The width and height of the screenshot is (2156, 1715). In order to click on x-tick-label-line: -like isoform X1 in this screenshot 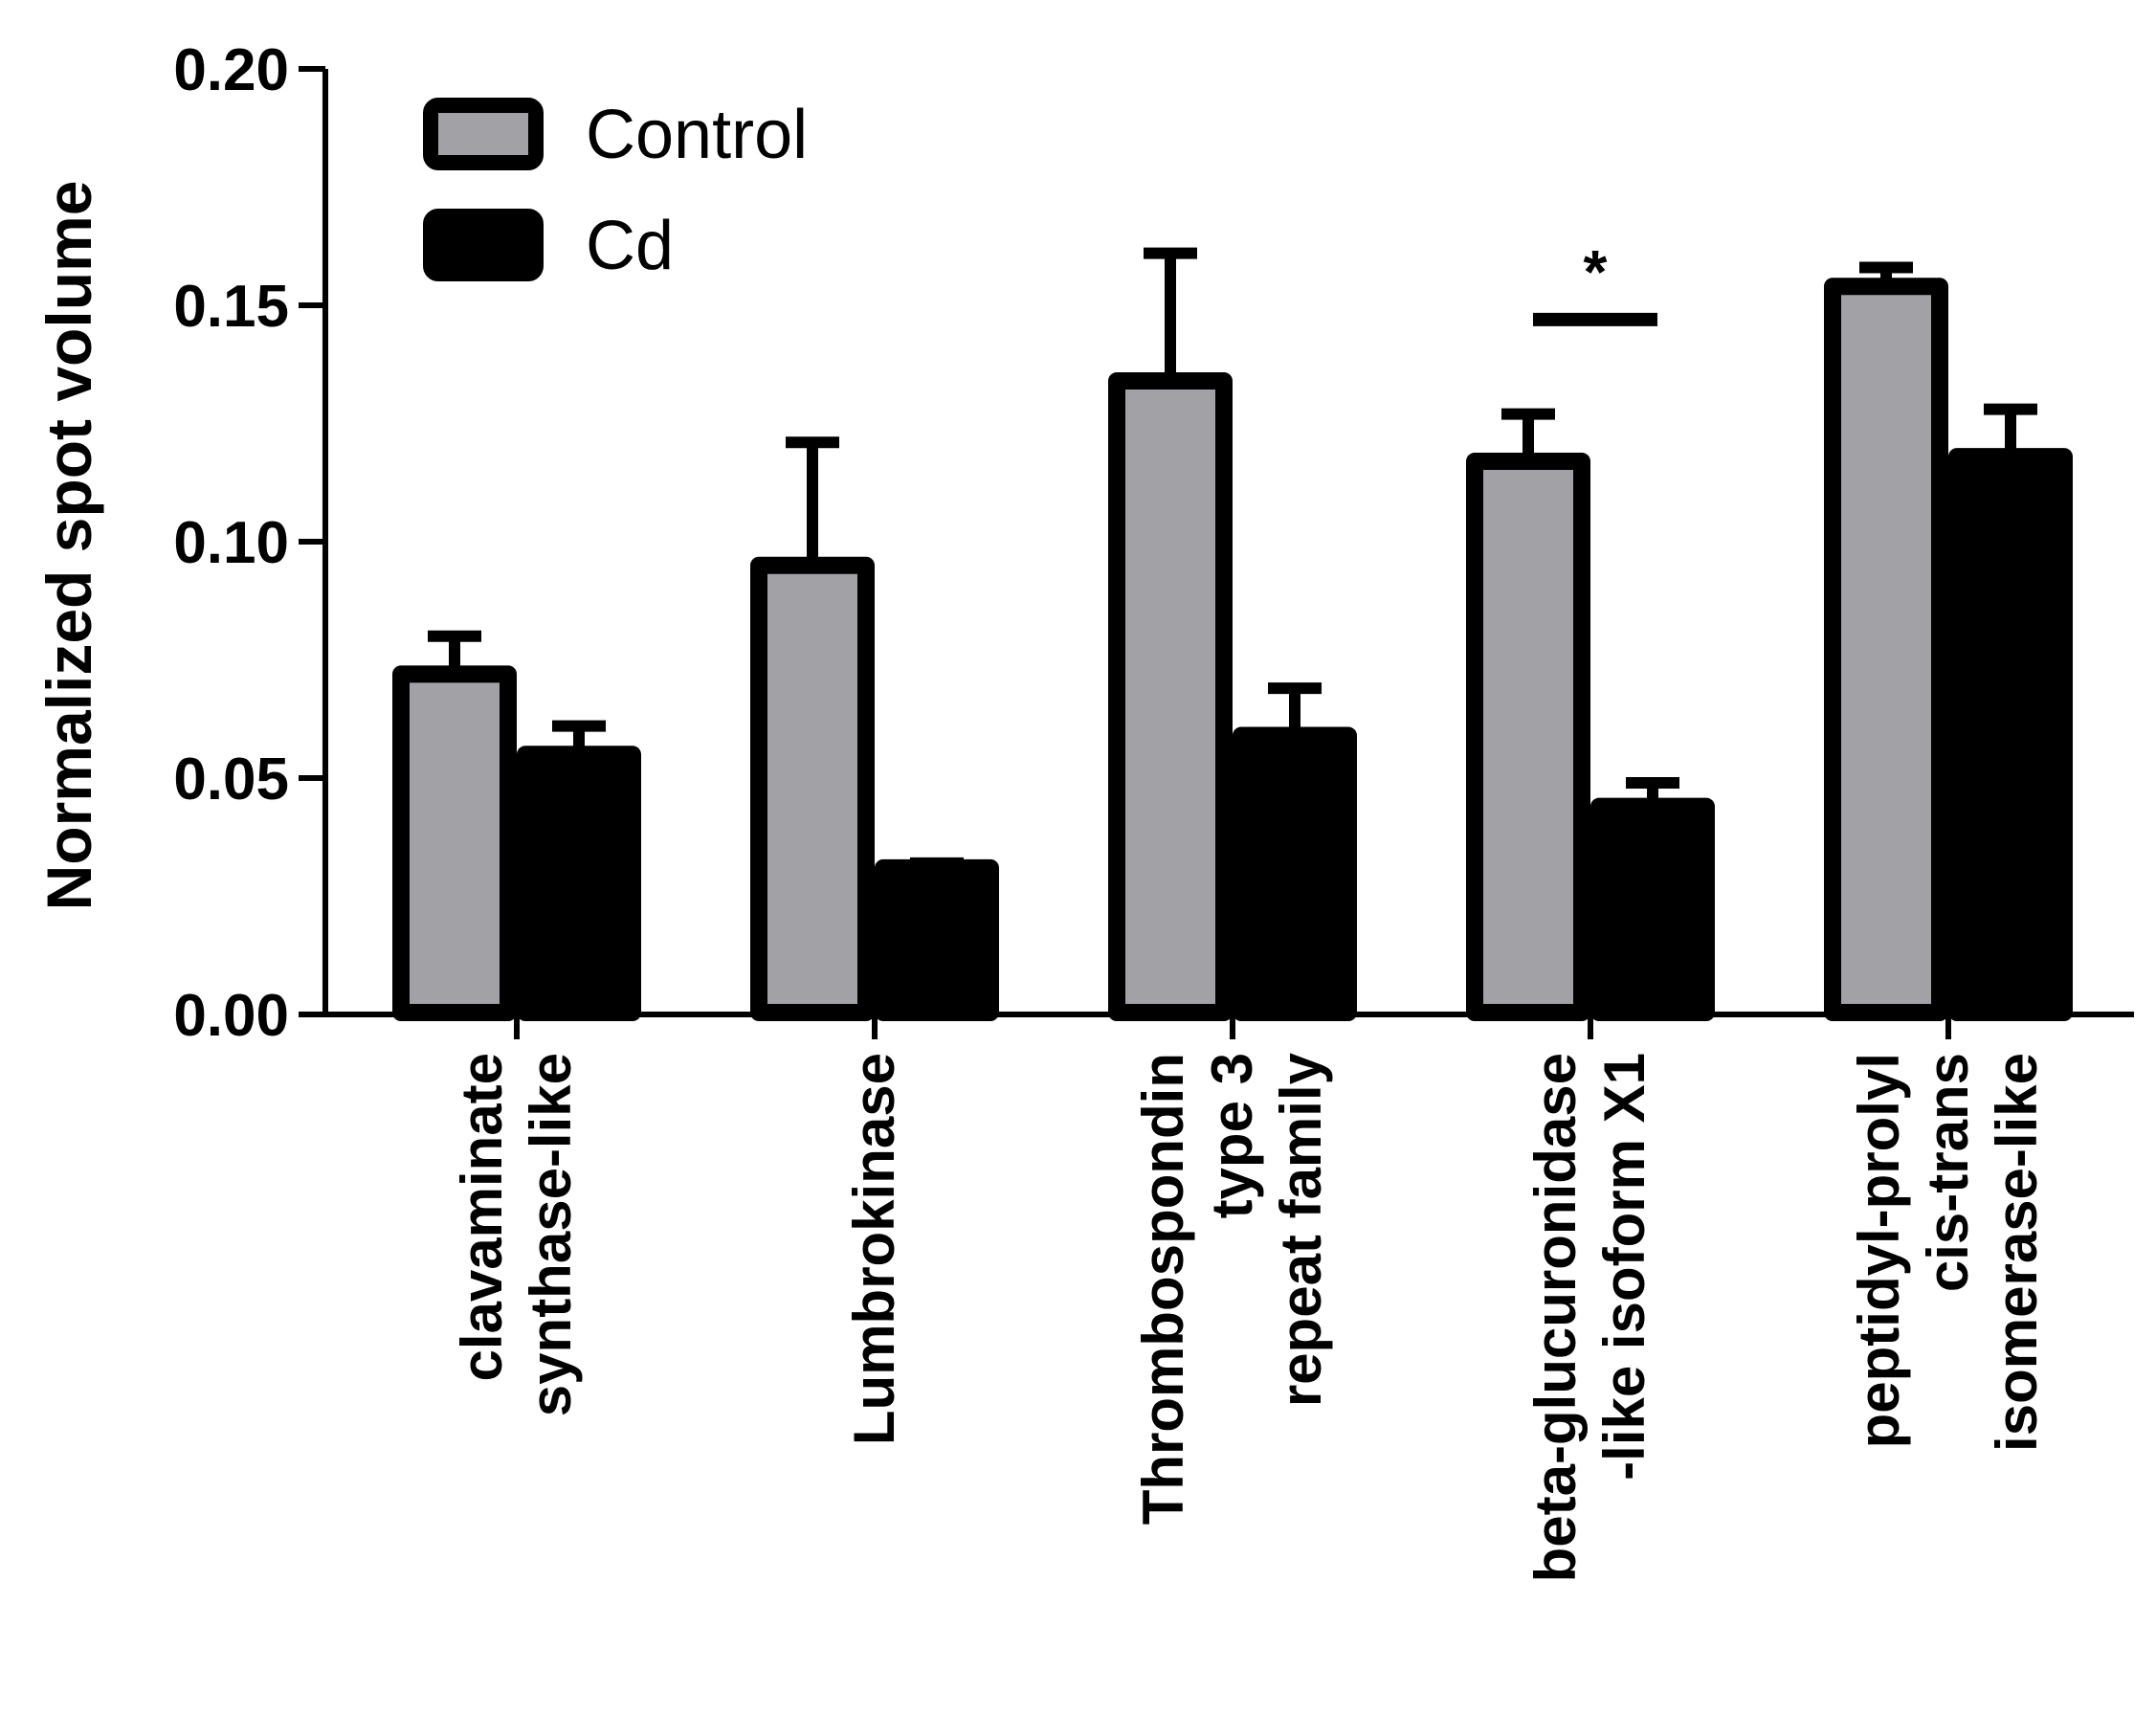, I will do `click(1624, 1267)`.